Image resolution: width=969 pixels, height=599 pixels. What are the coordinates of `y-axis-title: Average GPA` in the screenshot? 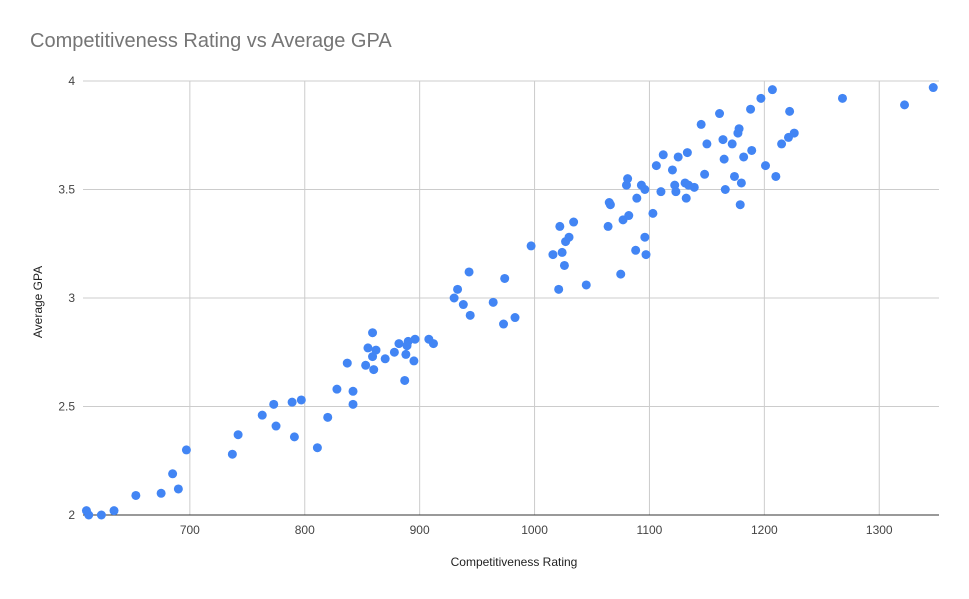 It's located at (38, 302).